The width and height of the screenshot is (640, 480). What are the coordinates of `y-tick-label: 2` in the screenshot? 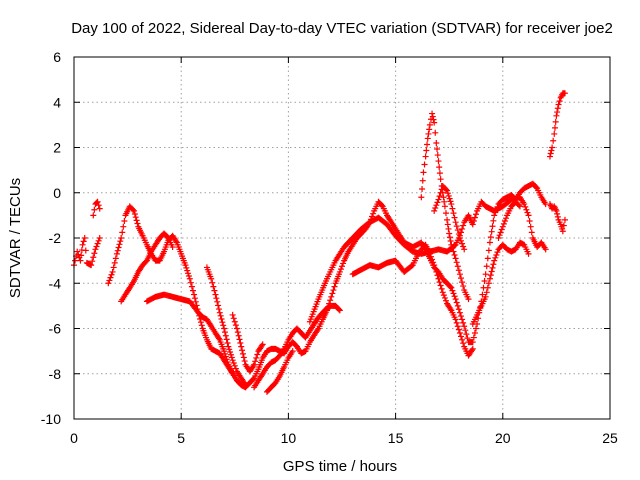 It's located at (57, 148).